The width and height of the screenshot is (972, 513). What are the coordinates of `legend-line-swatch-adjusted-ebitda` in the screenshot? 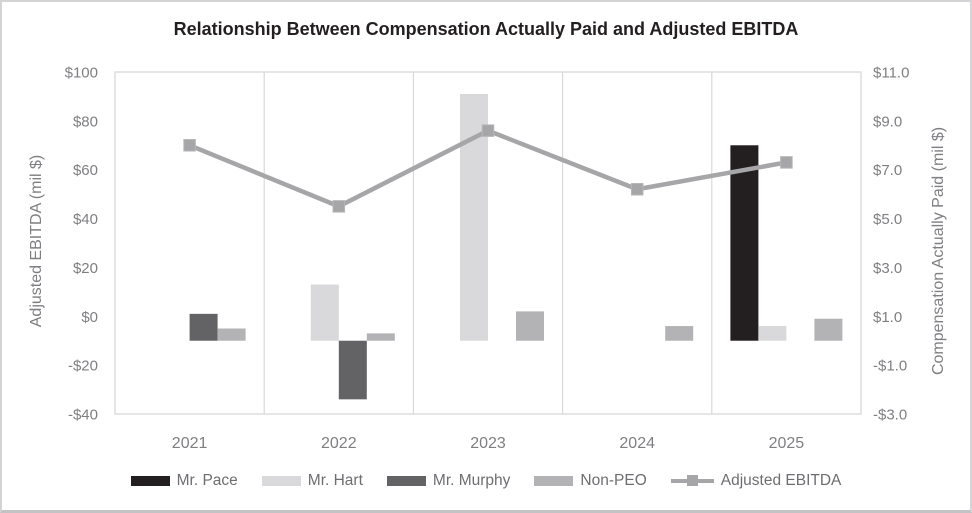 It's located at (692, 481).